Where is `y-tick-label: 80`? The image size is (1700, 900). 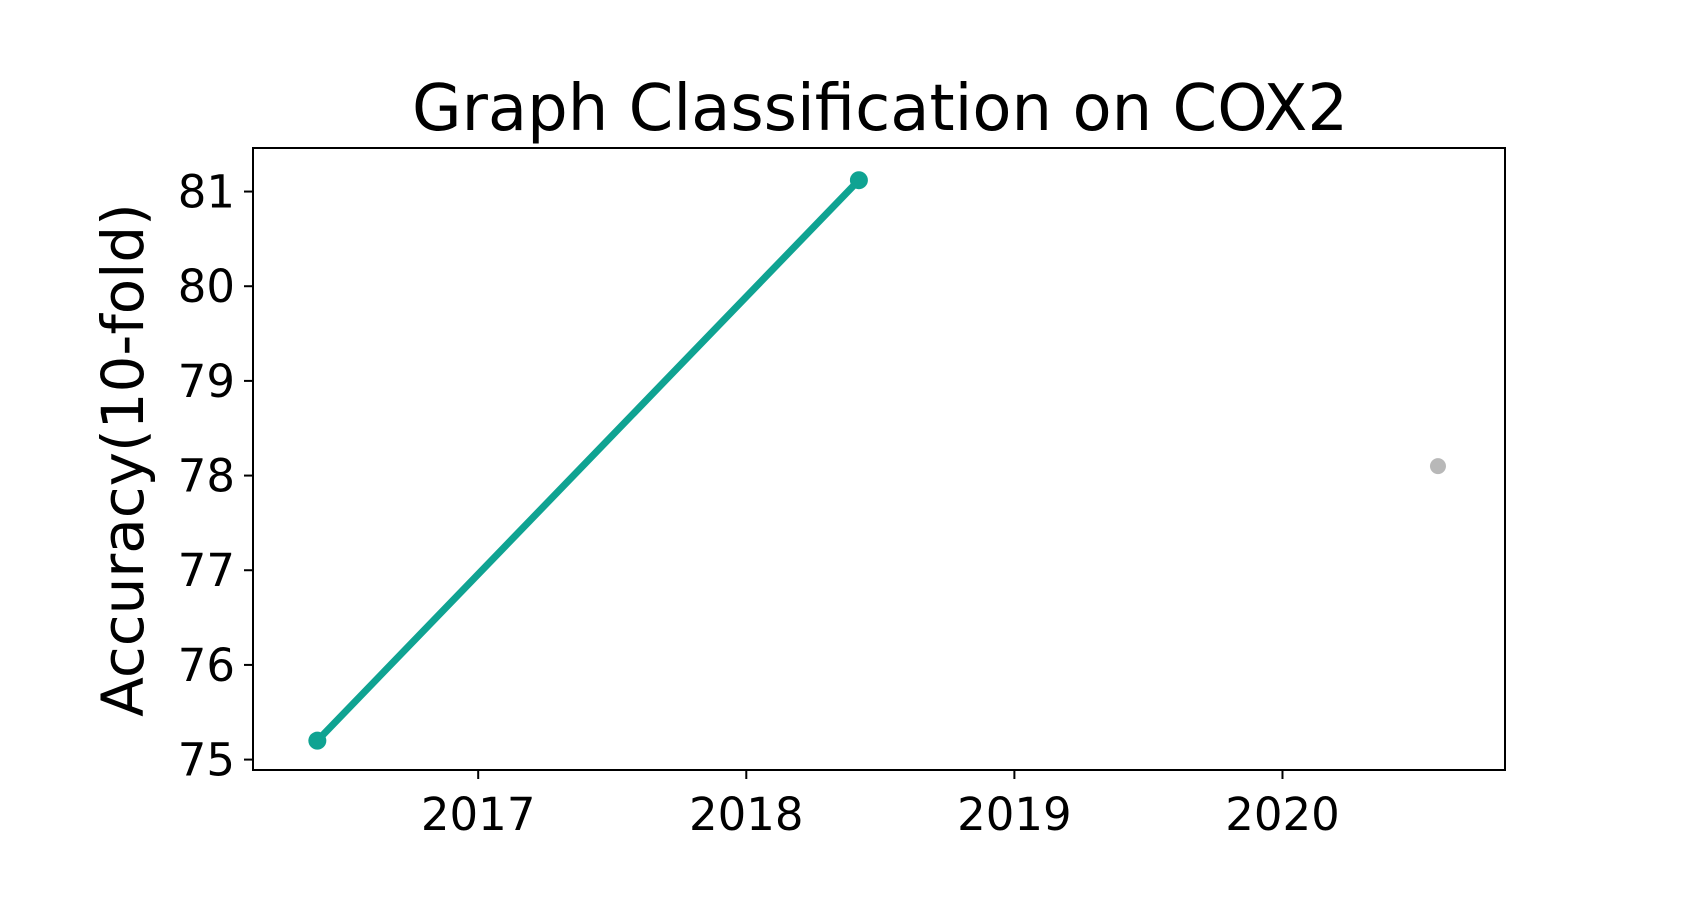 y-tick-label: 80 is located at coordinates (206, 286).